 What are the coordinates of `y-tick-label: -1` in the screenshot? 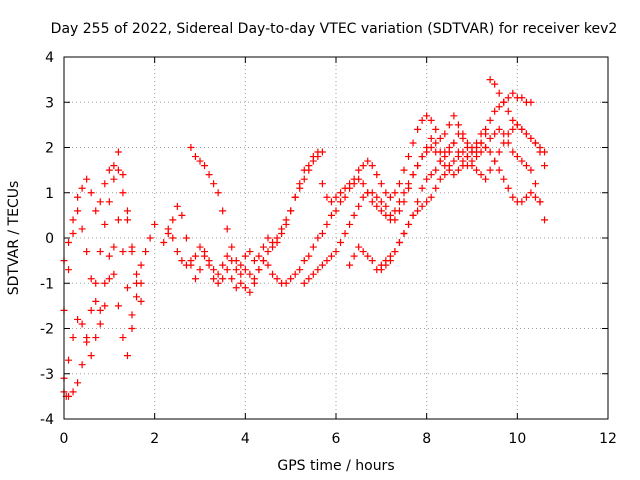 It's located at (47, 284).